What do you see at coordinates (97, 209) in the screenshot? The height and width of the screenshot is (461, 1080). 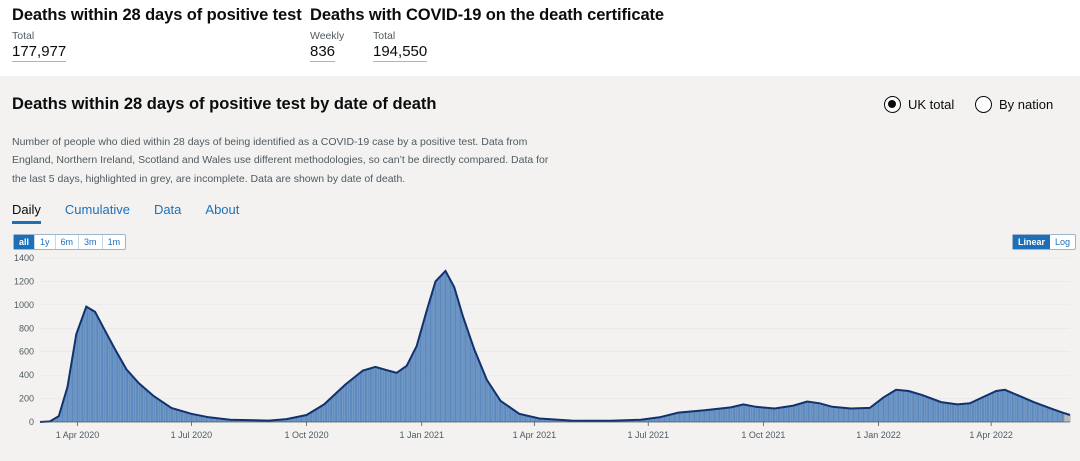 I see `tab-cumulative: Cumulative` at bounding box center [97, 209].